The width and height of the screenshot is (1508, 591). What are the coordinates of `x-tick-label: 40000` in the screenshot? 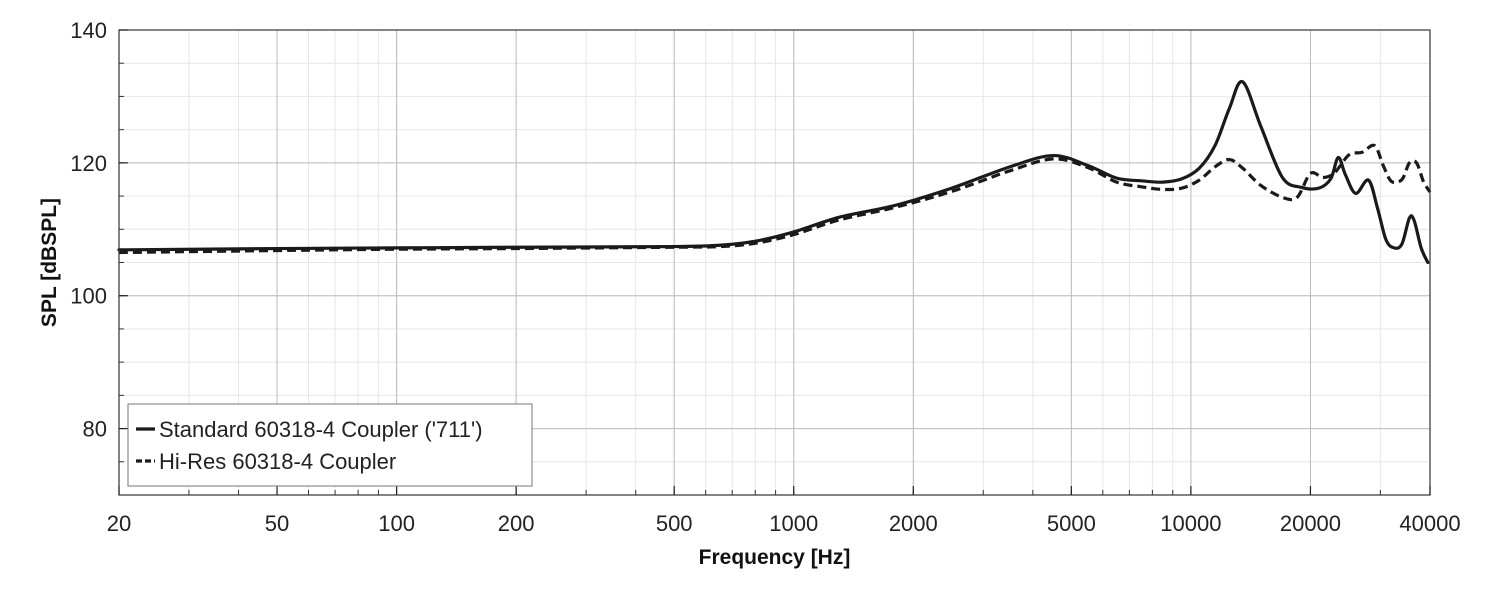 It's located at (1429, 523).